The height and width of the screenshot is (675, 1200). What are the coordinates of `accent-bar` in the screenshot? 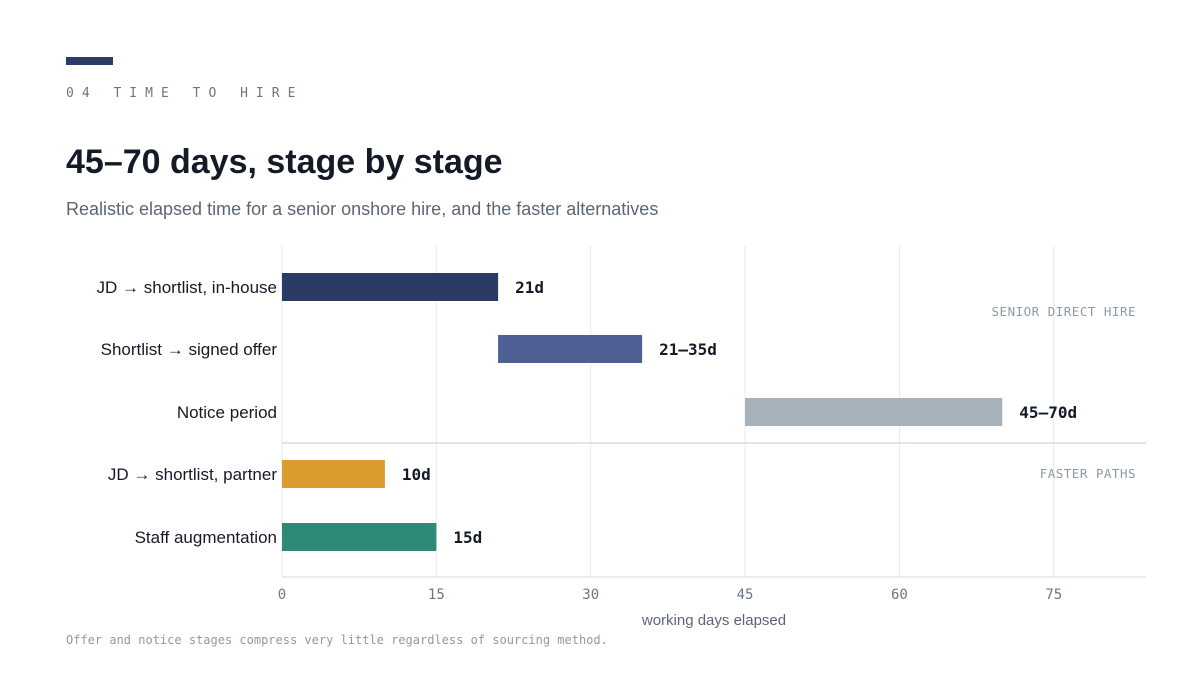 It's located at (89, 61).